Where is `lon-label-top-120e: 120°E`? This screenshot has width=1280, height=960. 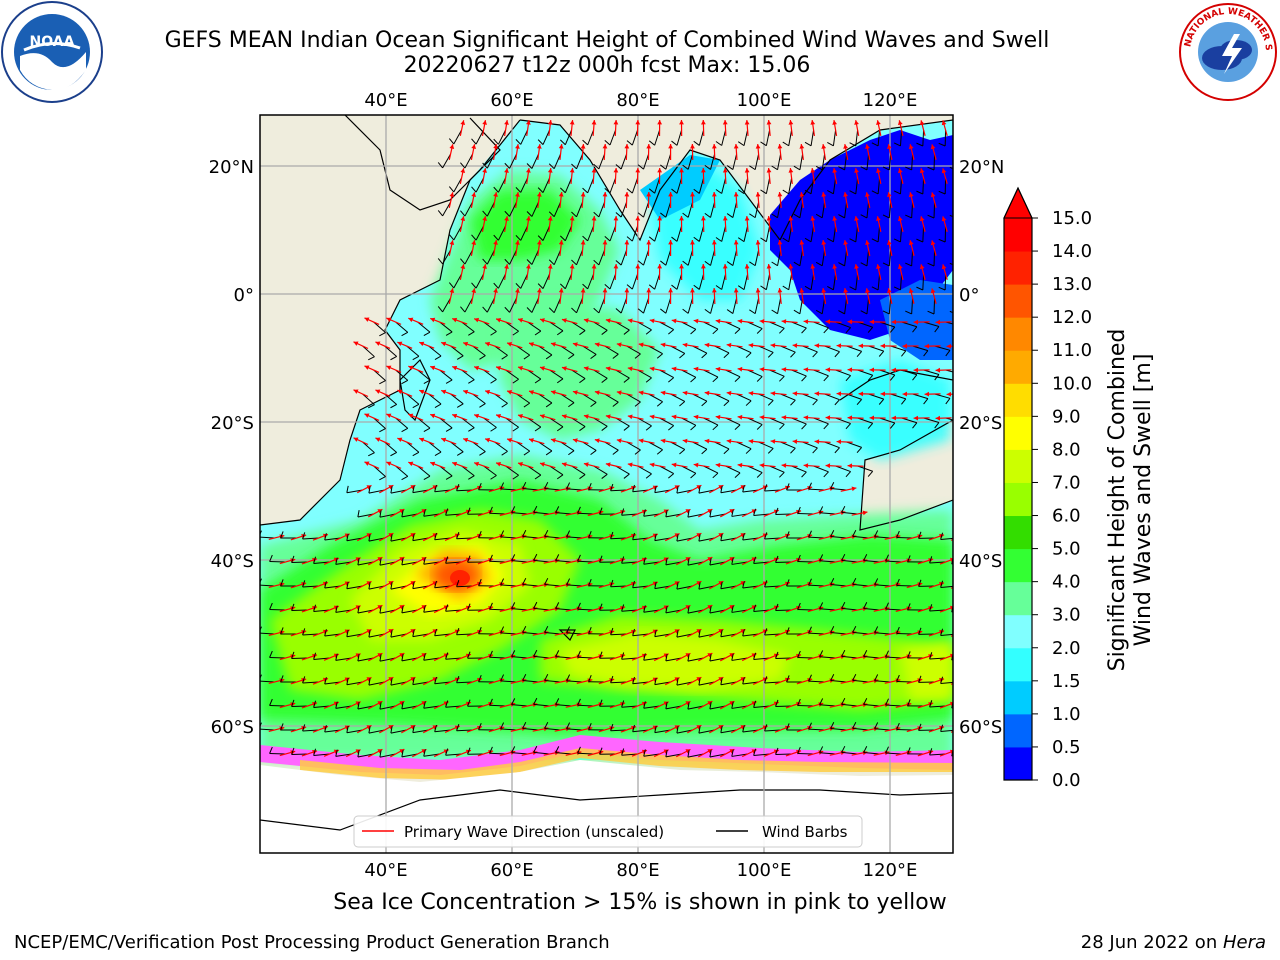 lon-label-top-120e: 120°E is located at coordinates (890, 100).